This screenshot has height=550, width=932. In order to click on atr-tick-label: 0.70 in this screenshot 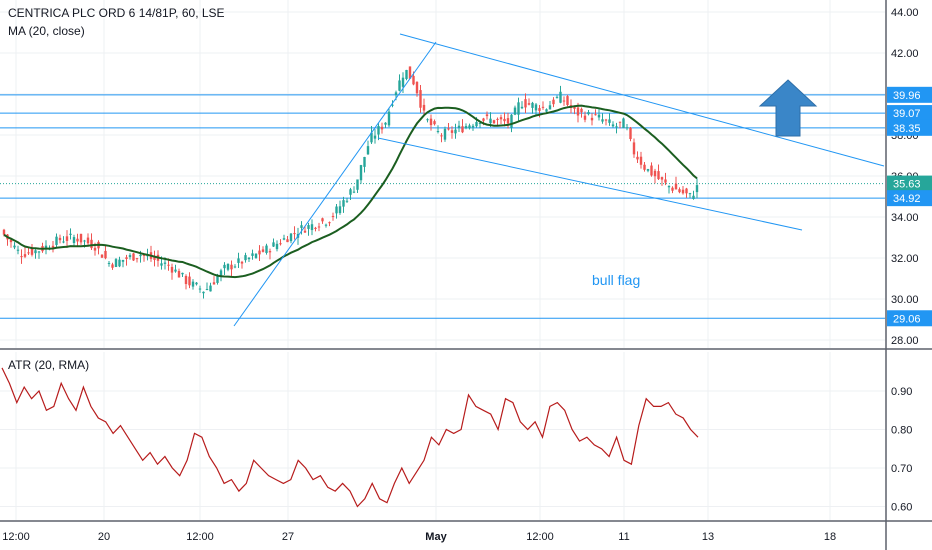, I will do `click(901, 469)`.